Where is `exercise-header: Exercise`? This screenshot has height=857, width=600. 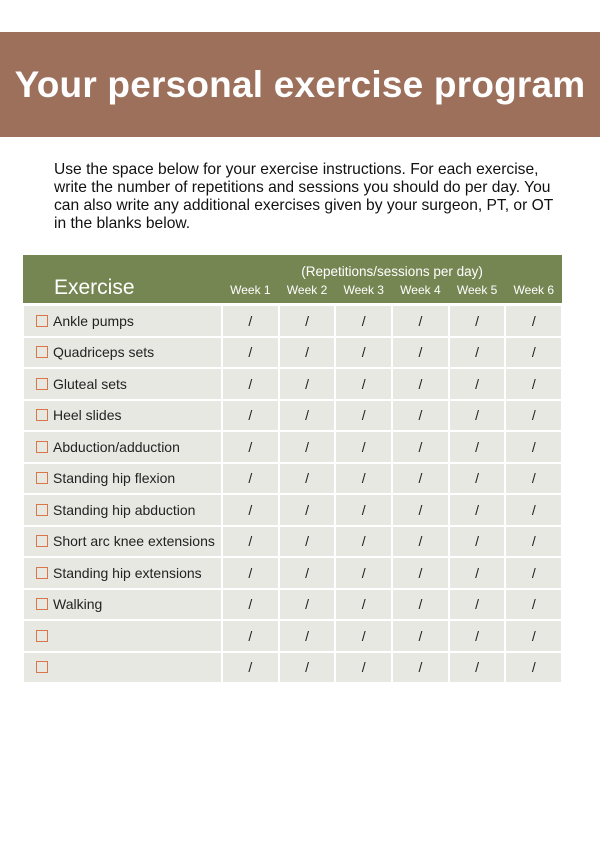
exercise-header: Exercise is located at coordinates (122, 280).